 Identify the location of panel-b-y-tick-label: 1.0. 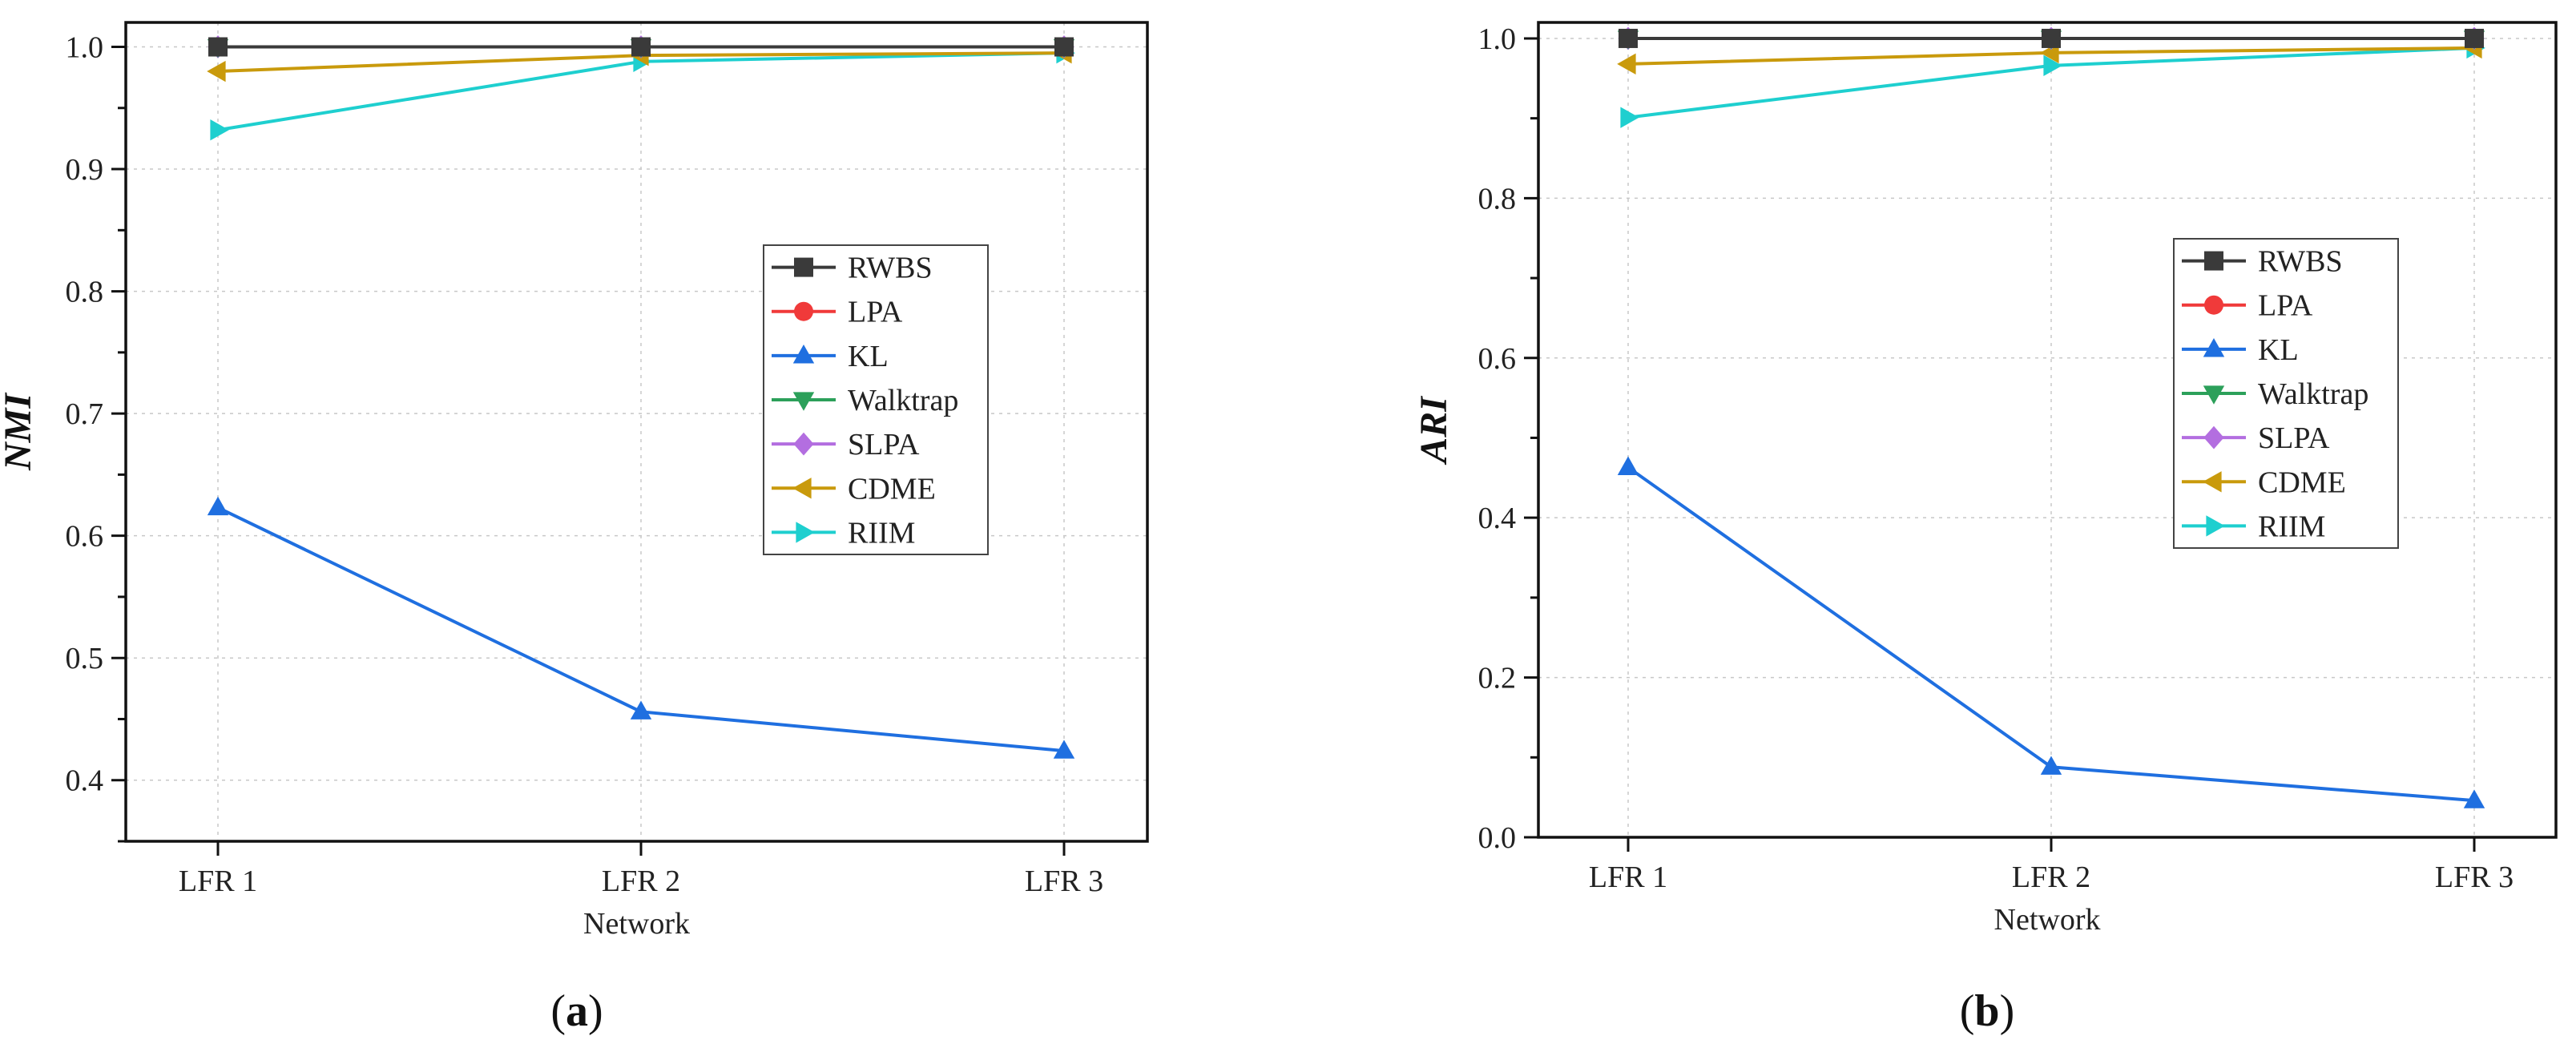
(1497, 39).